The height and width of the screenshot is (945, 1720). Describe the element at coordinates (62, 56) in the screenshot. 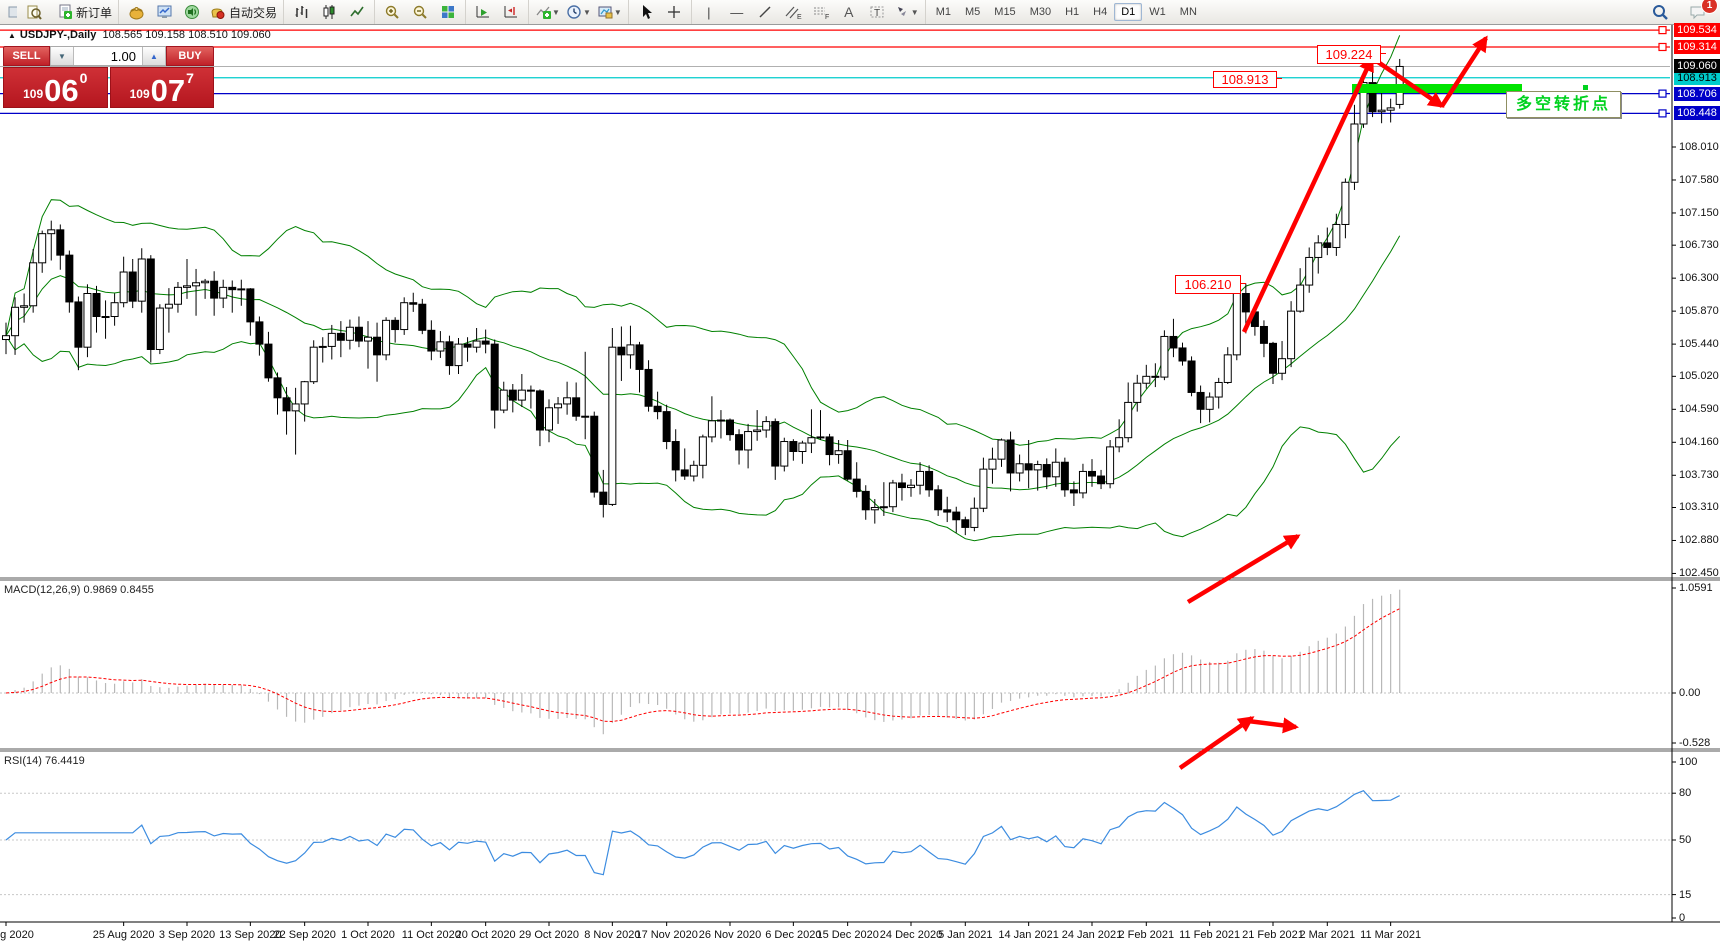

I see `volume-decrease-button: ▼` at that location.